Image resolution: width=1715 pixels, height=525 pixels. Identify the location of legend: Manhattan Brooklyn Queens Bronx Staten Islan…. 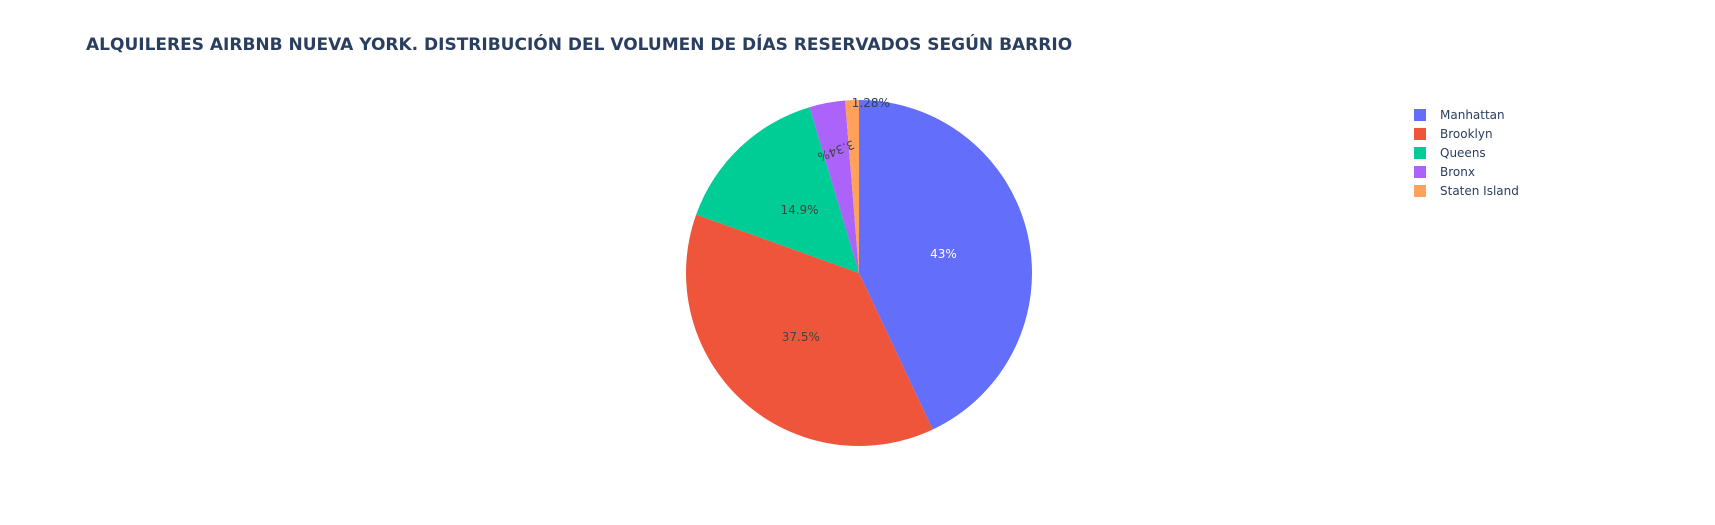
(1466, 153).